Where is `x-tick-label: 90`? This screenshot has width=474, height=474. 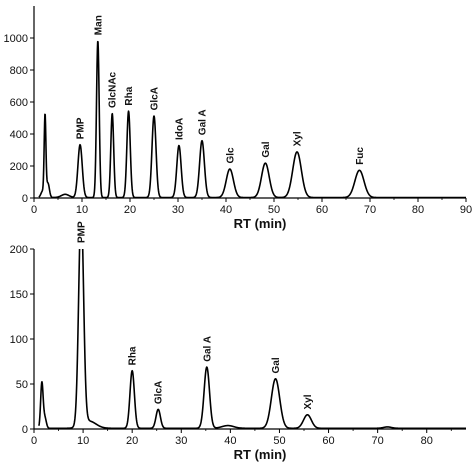
x-tick-label: 90 is located at coordinates (466, 210).